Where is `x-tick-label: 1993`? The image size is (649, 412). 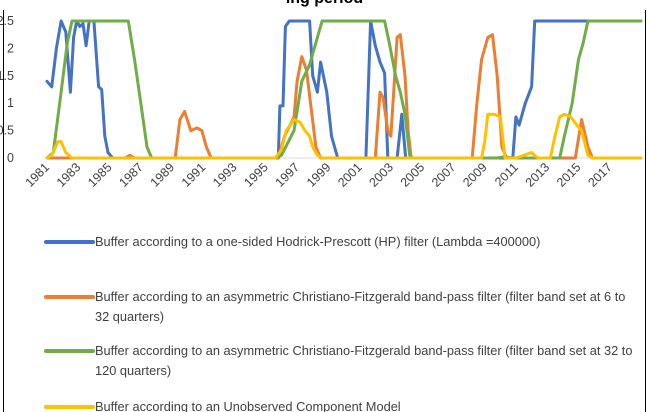 x-tick-label: 1993 is located at coordinates (225, 175).